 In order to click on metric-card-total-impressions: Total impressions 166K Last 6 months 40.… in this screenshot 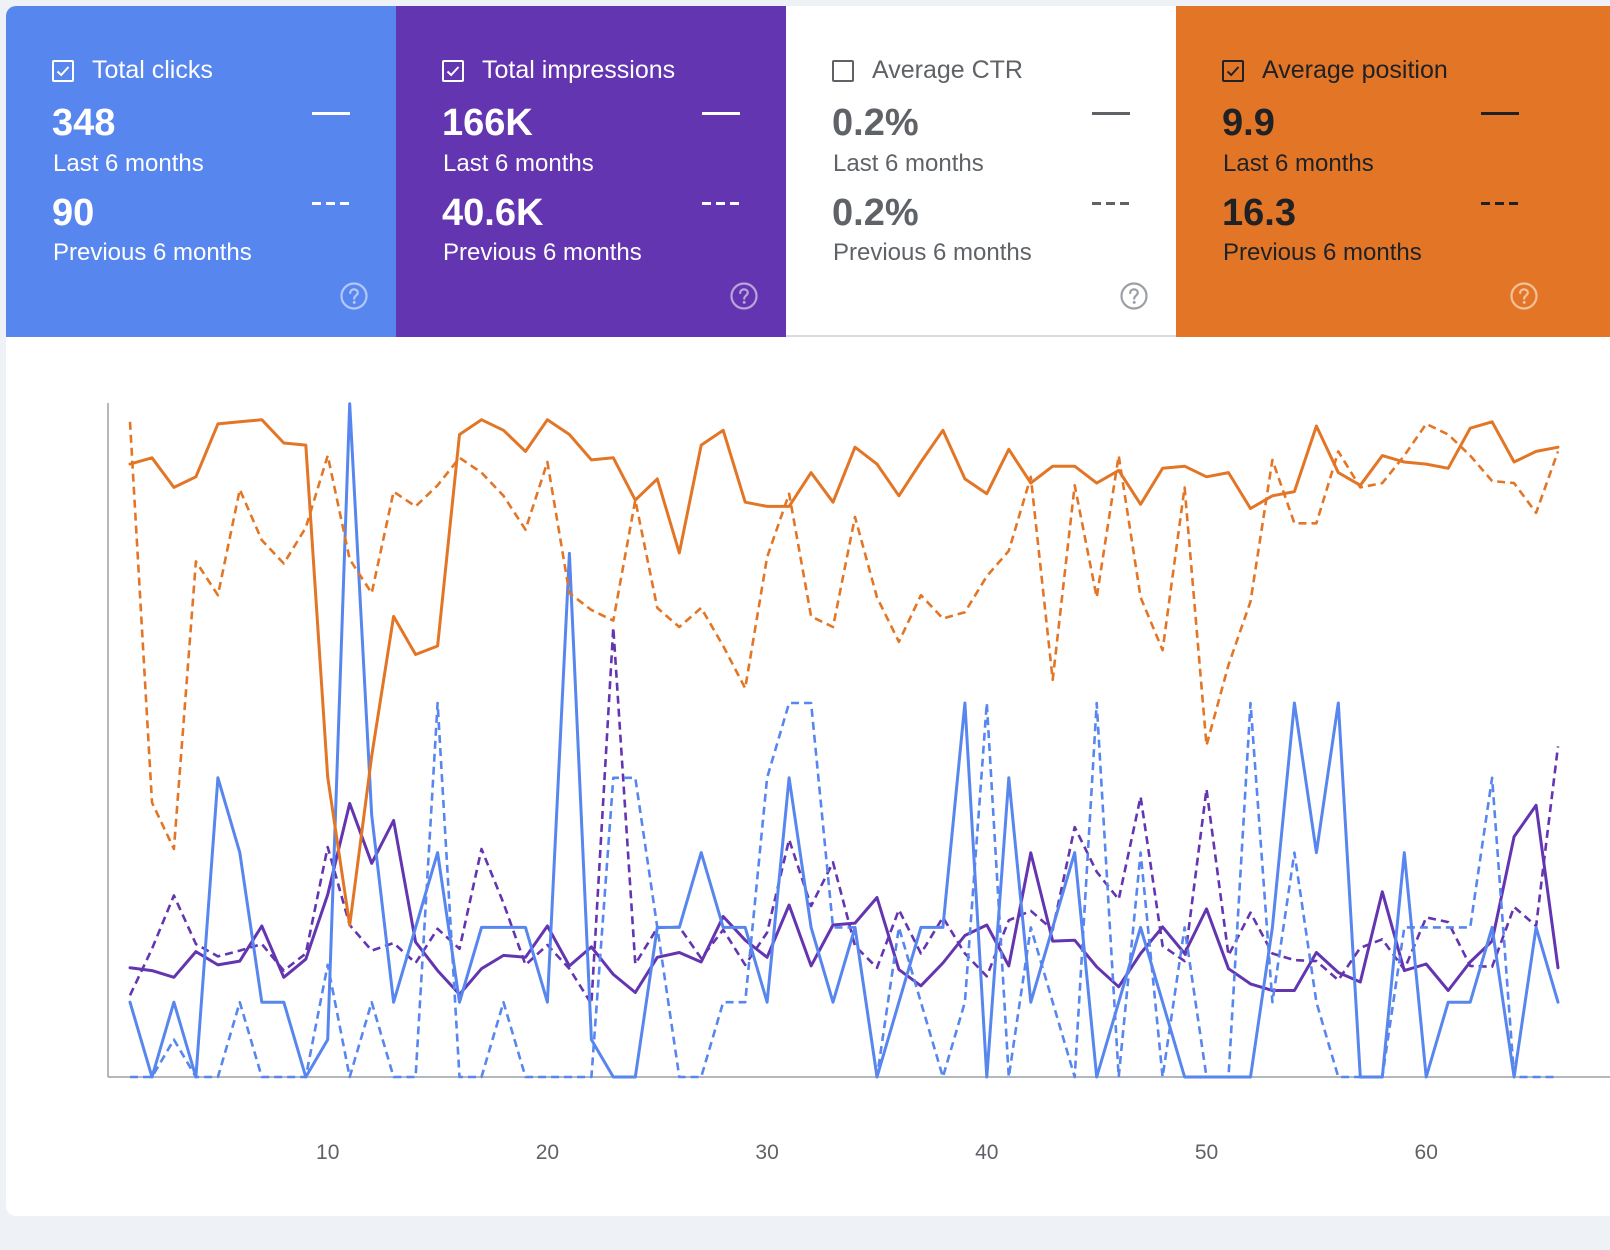, I will do `click(591, 171)`.